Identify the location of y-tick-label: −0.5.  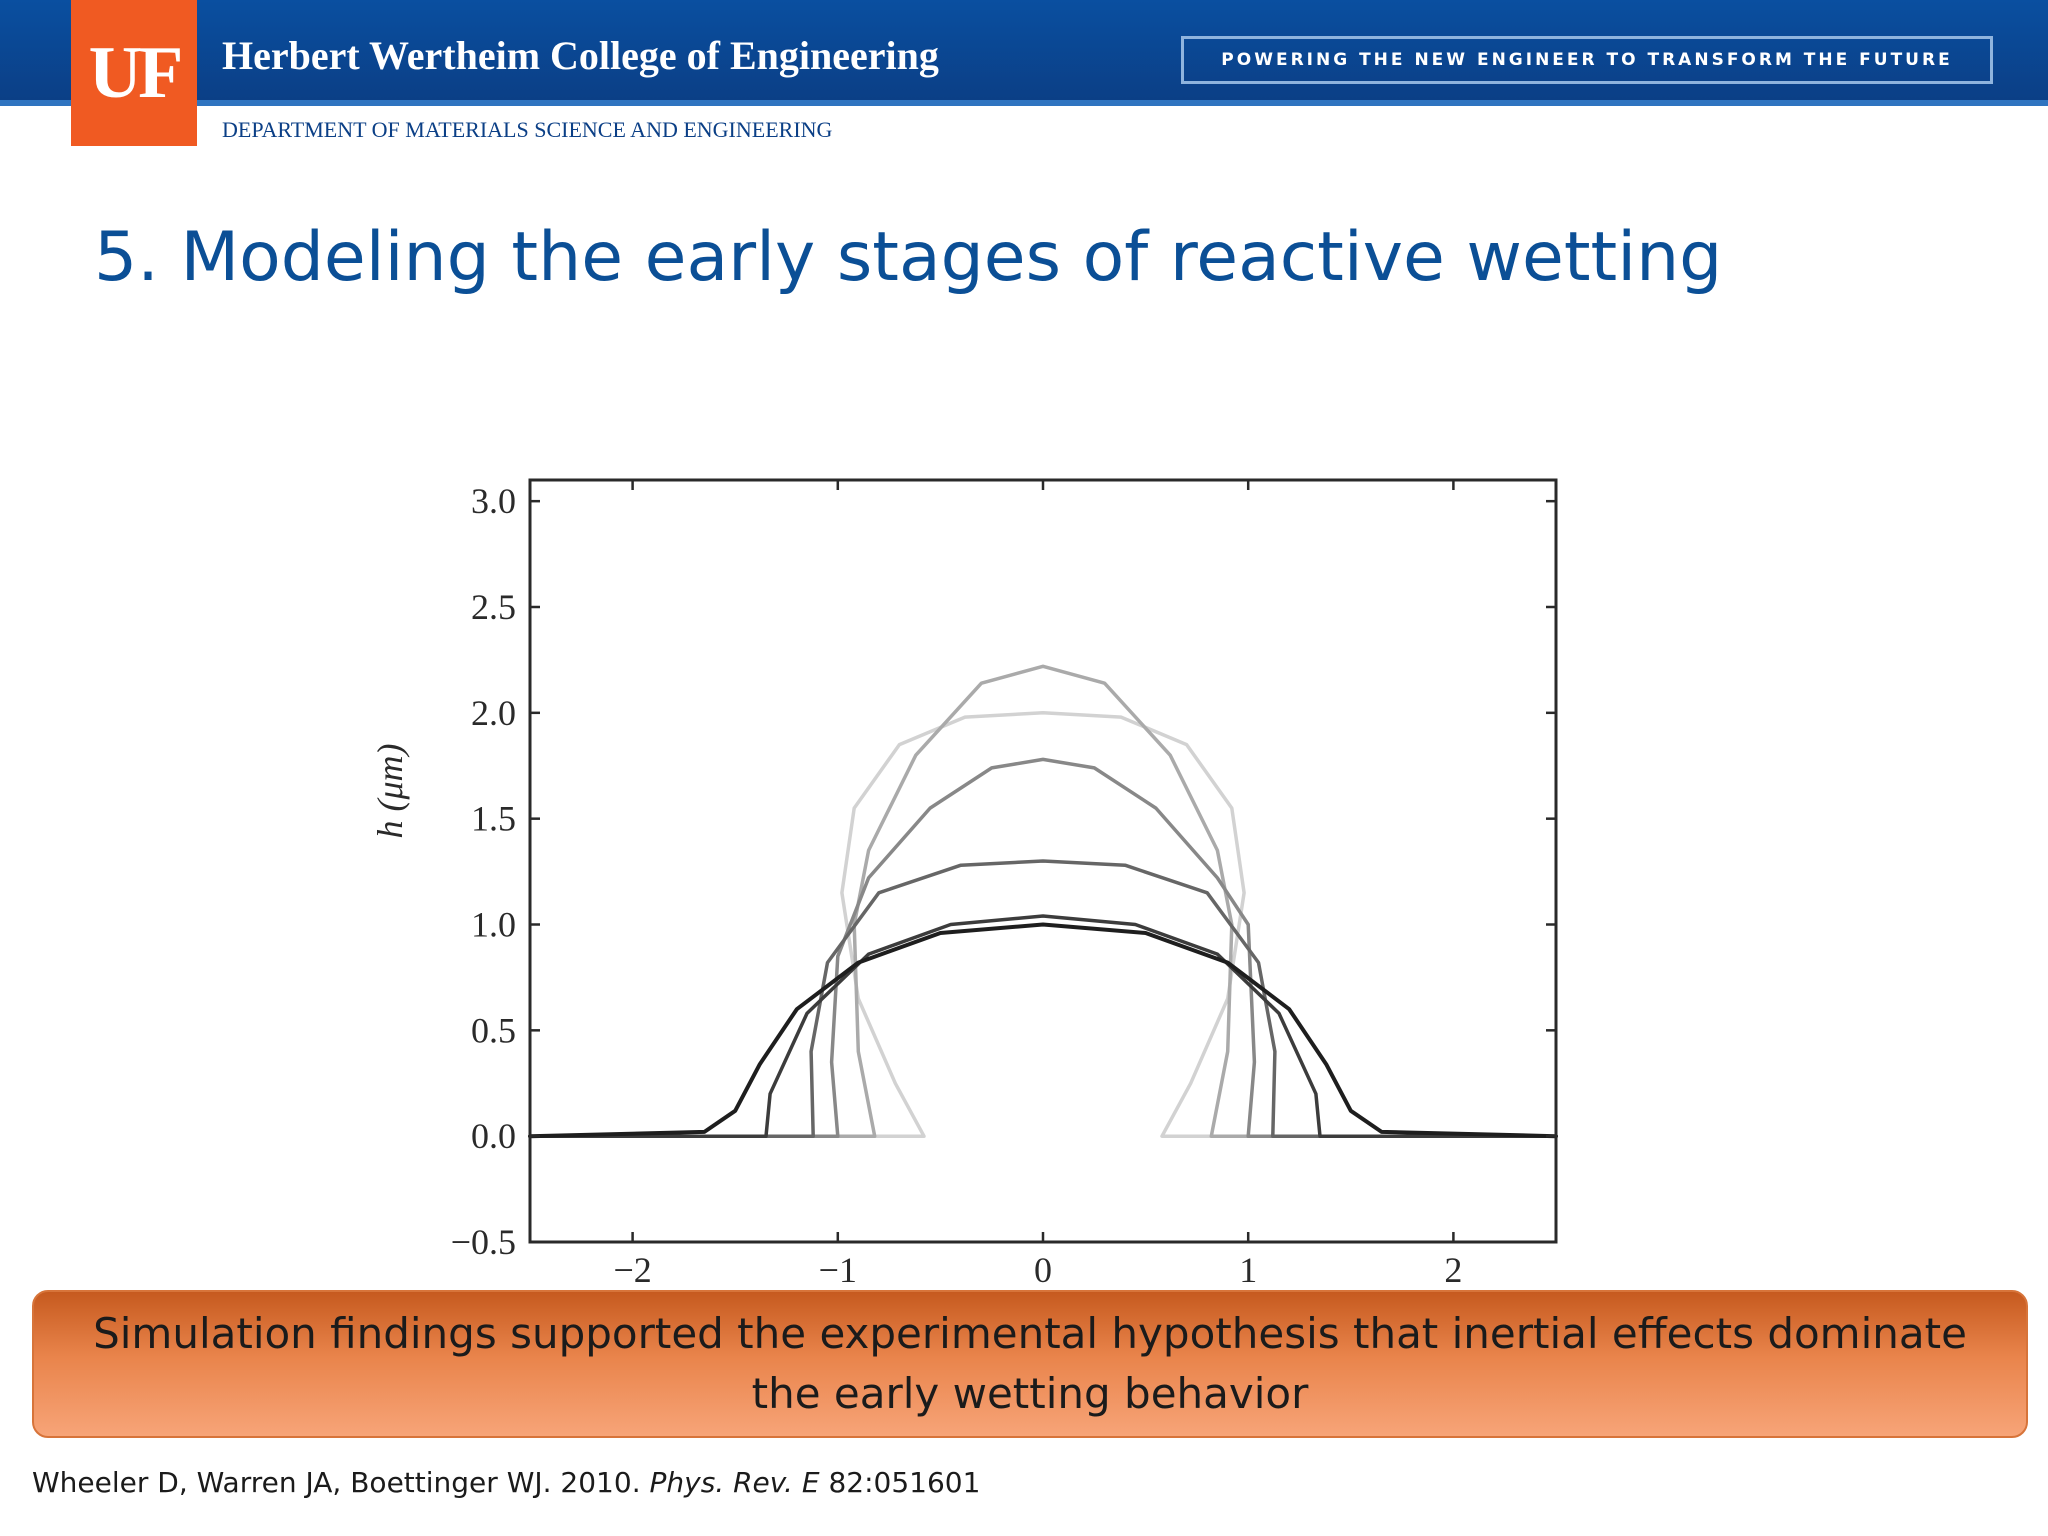
(483, 1242).